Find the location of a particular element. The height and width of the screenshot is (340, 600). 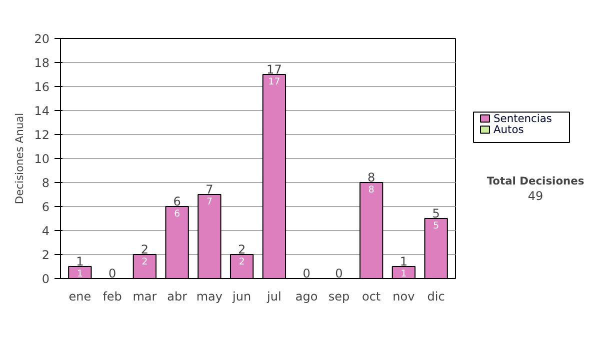

y-tick-label: 4 is located at coordinates (46, 231).